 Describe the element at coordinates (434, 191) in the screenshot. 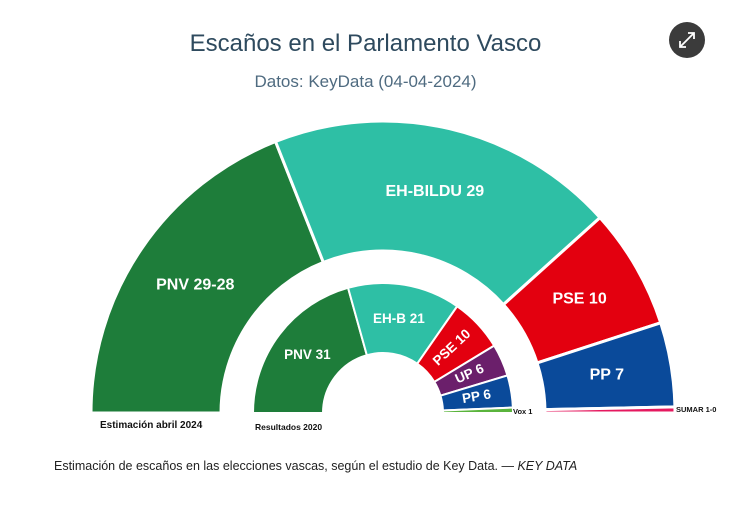

I see `seat-label-0-eh-bildu: EH-BILDU 29` at that location.